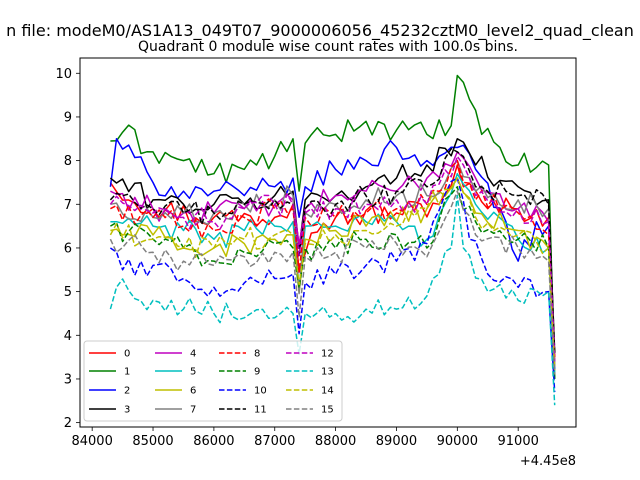  What do you see at coordinates (91, 441) in the screenshot?
I see `x-tick-label: 84000` at bounding box center [91, 441].